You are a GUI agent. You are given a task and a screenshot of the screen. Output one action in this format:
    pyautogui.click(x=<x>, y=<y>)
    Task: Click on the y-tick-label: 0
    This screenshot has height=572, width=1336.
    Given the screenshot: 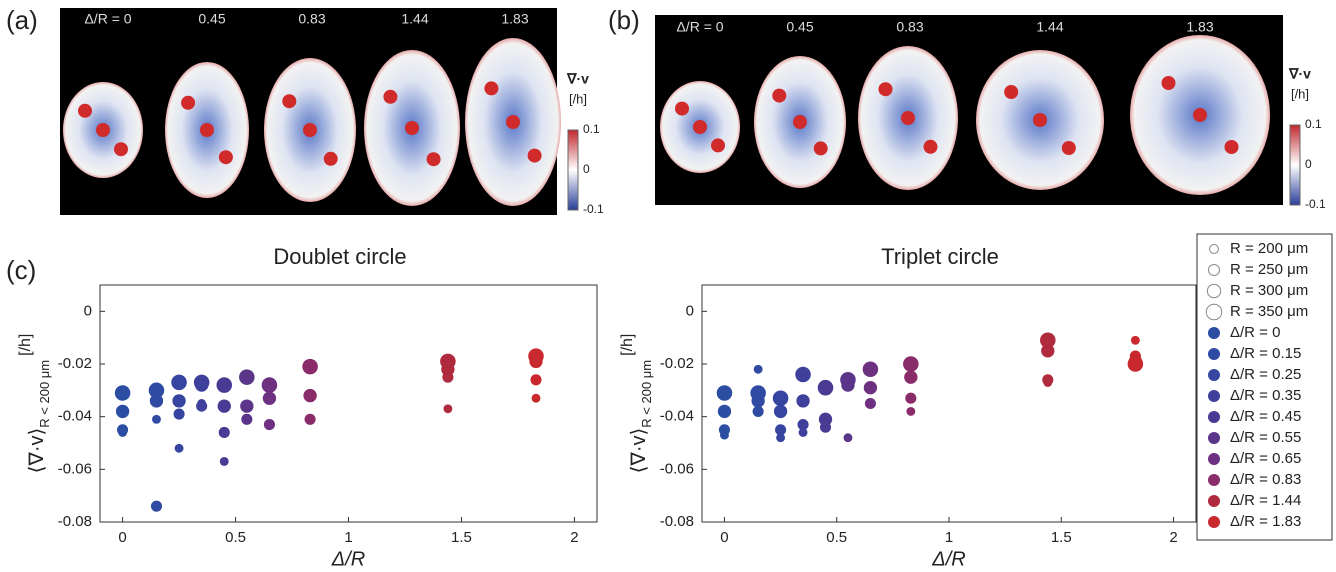 What is the action you would take?
    pyautogui.click(x=690, y=310)
    